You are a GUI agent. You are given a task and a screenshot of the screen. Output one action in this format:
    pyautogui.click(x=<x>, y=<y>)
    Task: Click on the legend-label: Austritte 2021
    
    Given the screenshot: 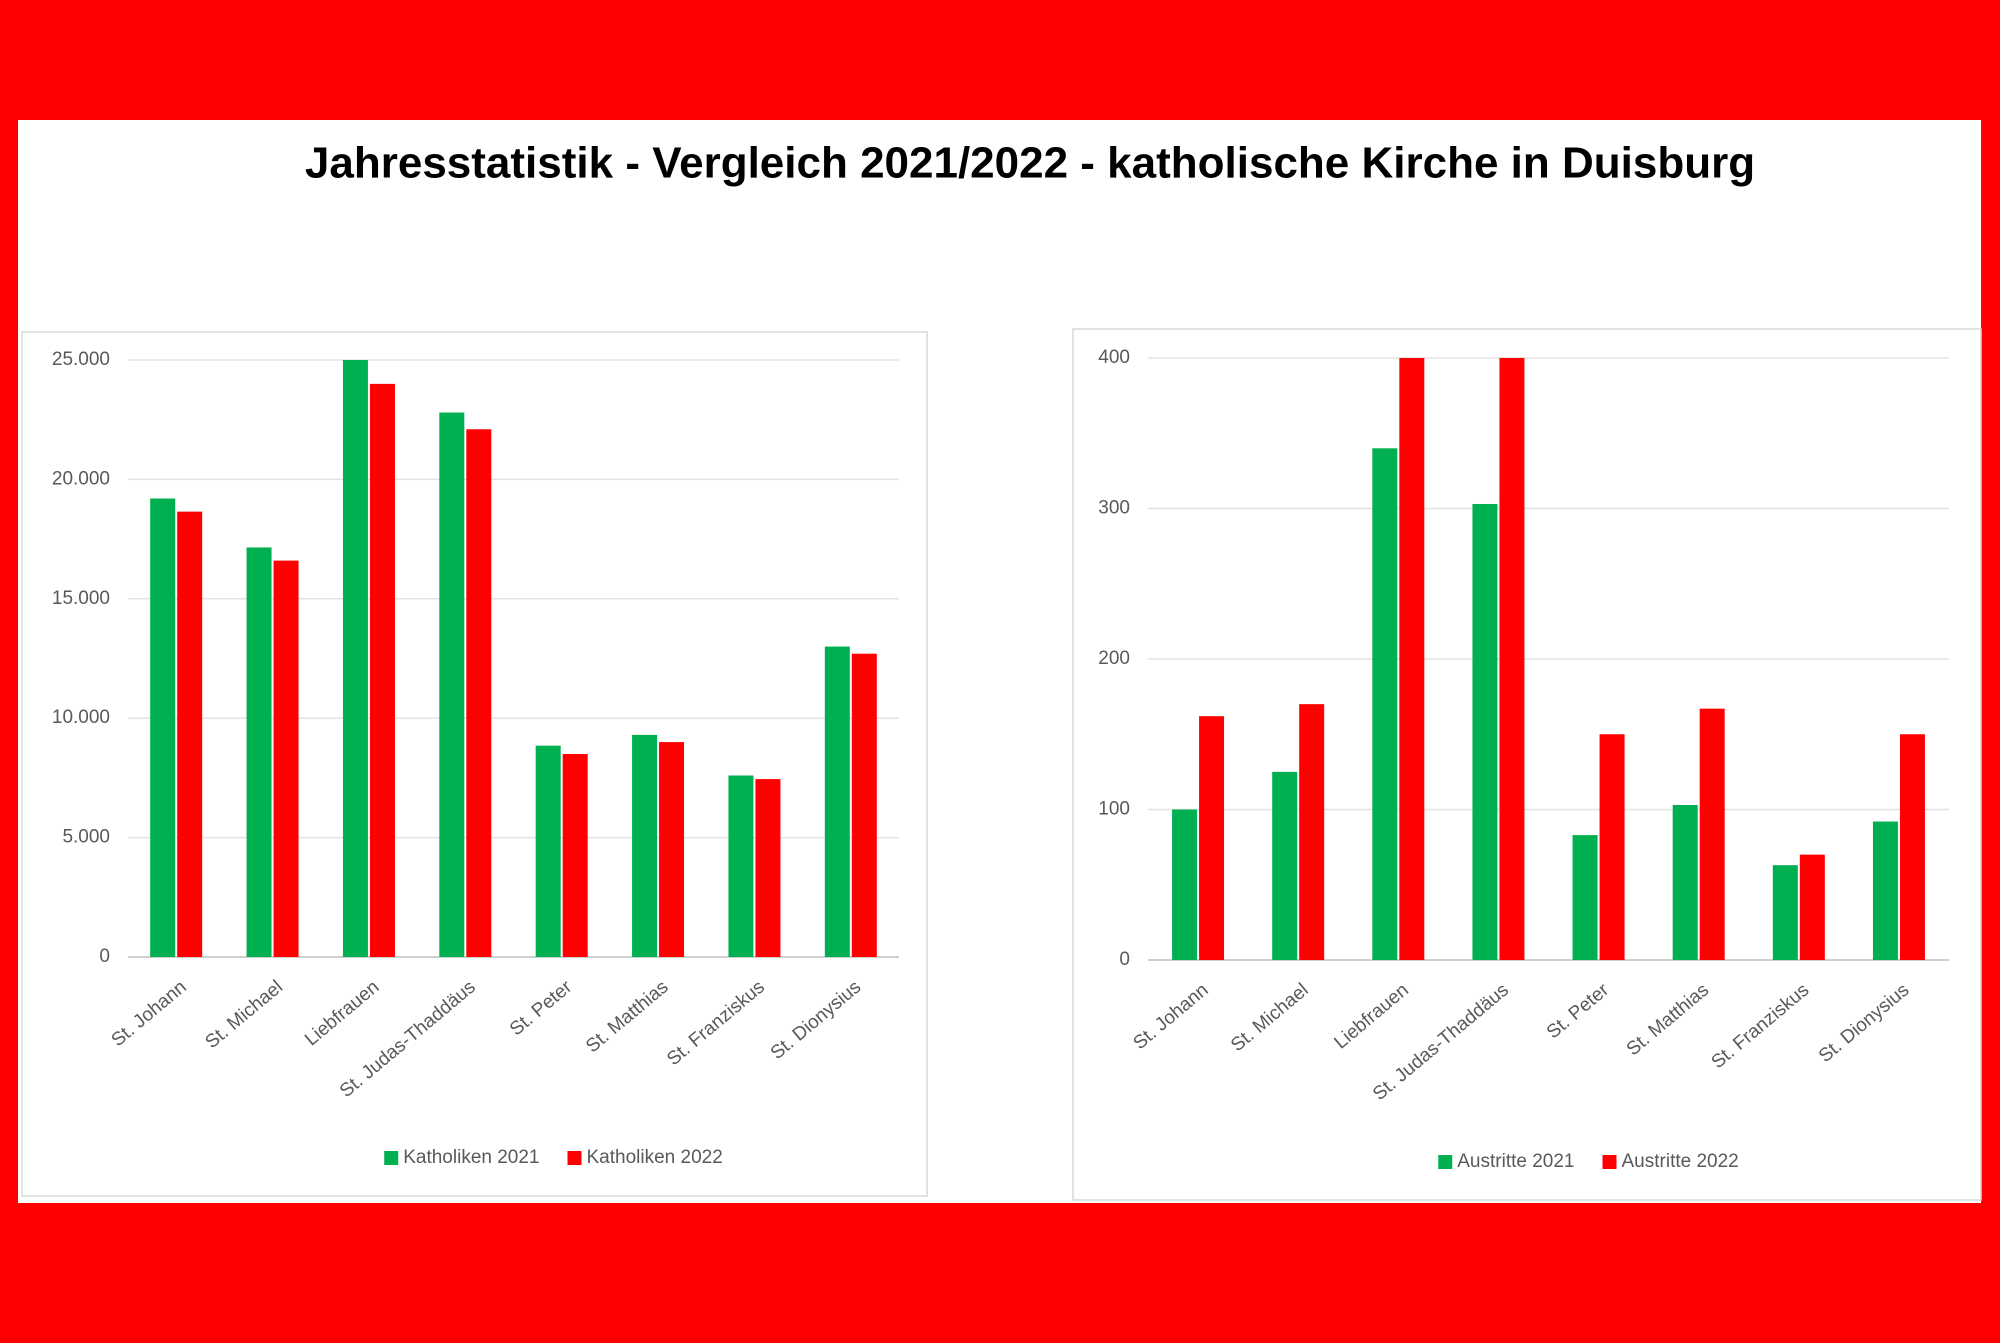 What is the action you would take?
    pyautogui.click(x=1515, y=1161)
    